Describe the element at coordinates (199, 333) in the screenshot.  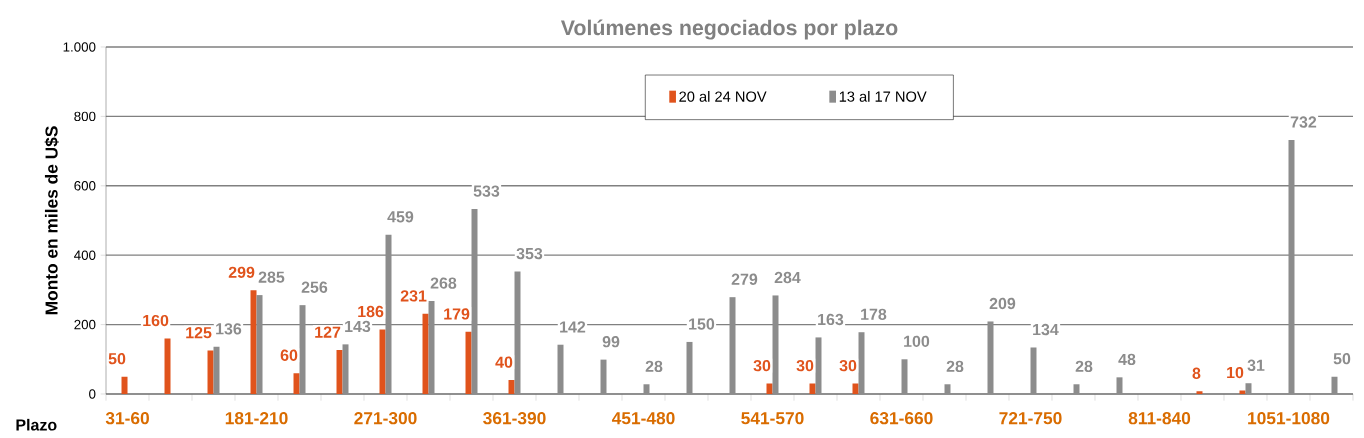
I see `data-label: 125` at that location.